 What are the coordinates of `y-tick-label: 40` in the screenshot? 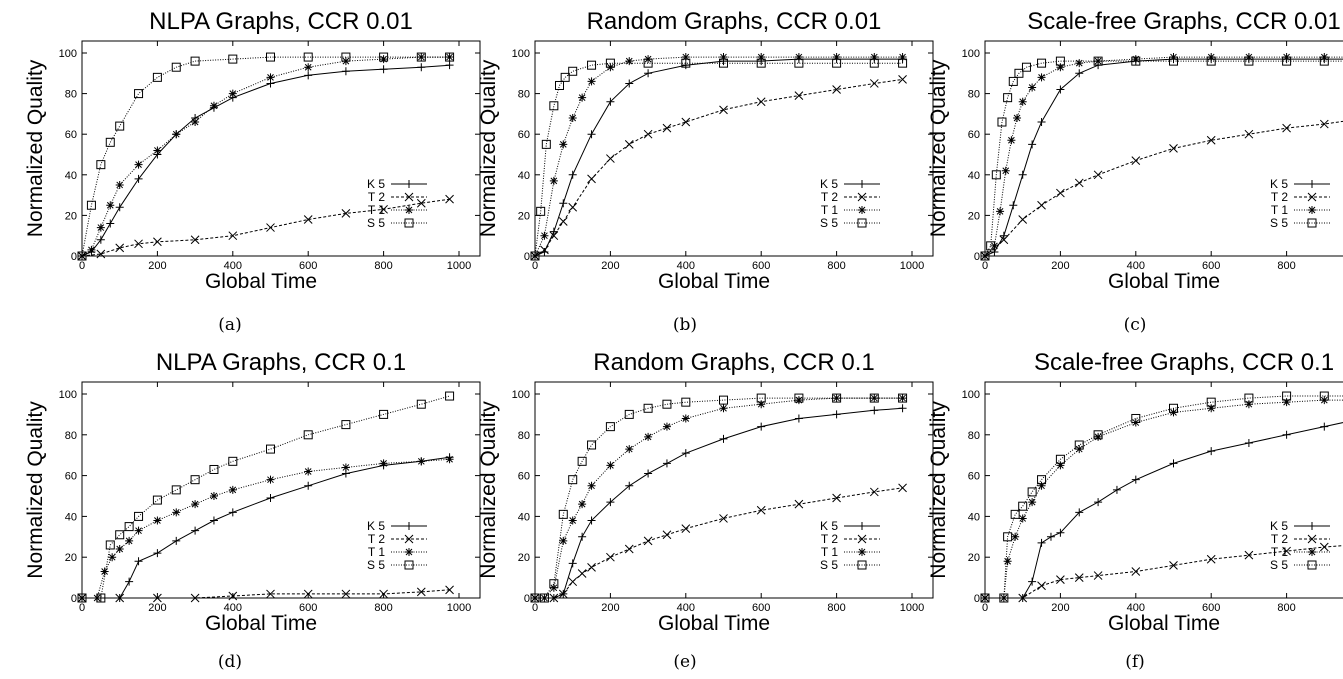 It's located at (974, 176).